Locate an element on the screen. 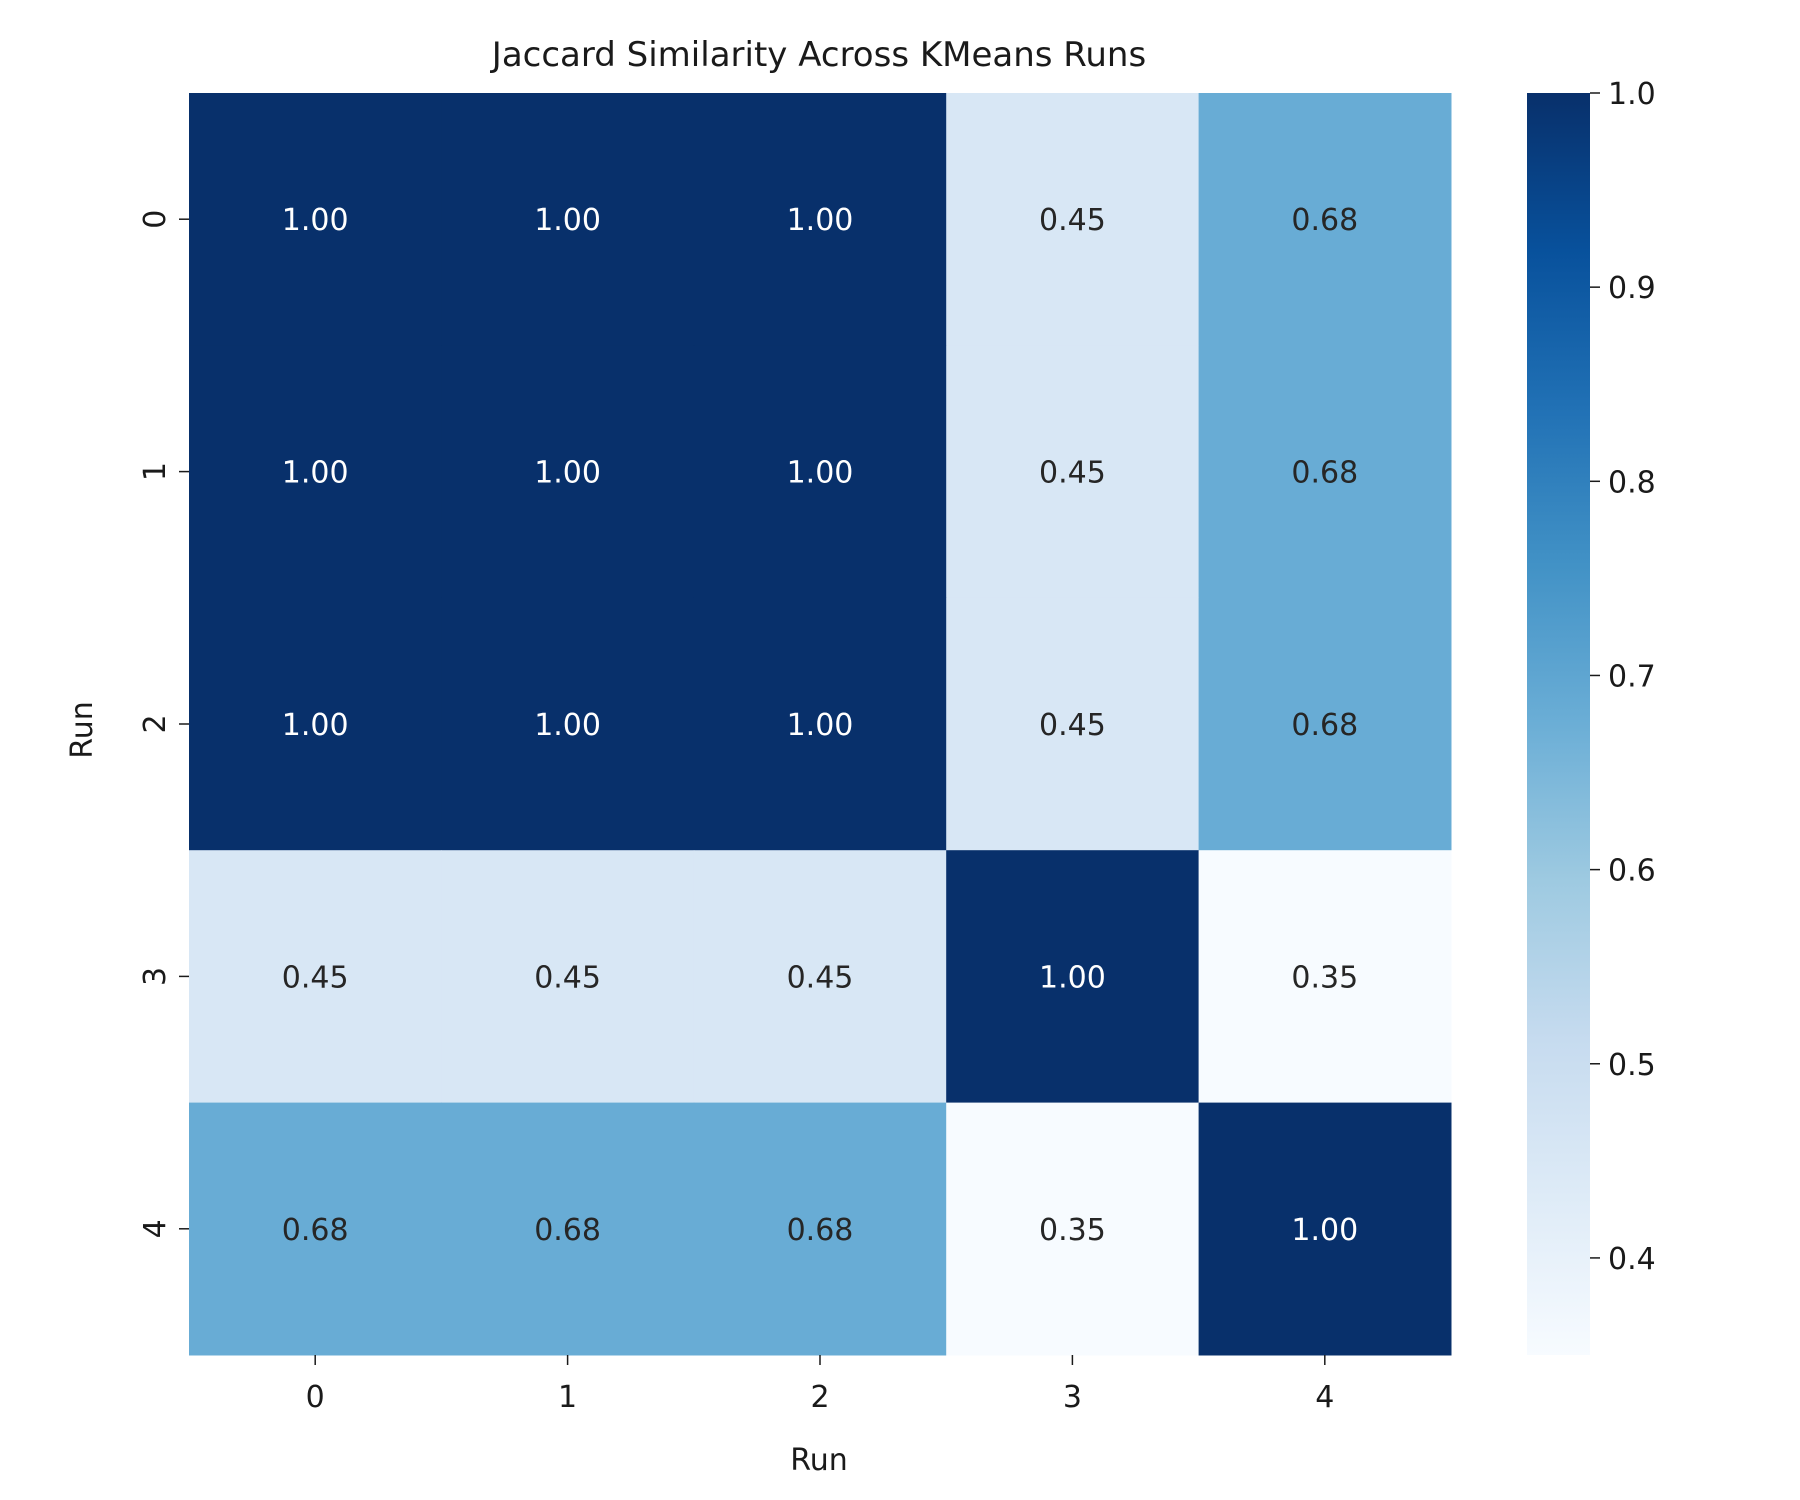 The width and height of the screenshot is (1800, 1500). colorbar: 0.4 0.5 0.6 0.7 0.8 0.9 1.0 is located at coordinates (1591, 716).